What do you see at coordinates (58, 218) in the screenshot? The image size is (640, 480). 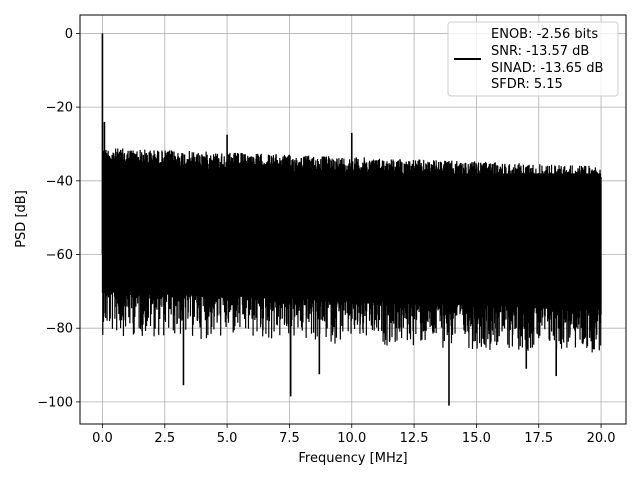 I see `y-axis: 0 −20 −40 −60 −80 −100` at bounding box center [58, 218].